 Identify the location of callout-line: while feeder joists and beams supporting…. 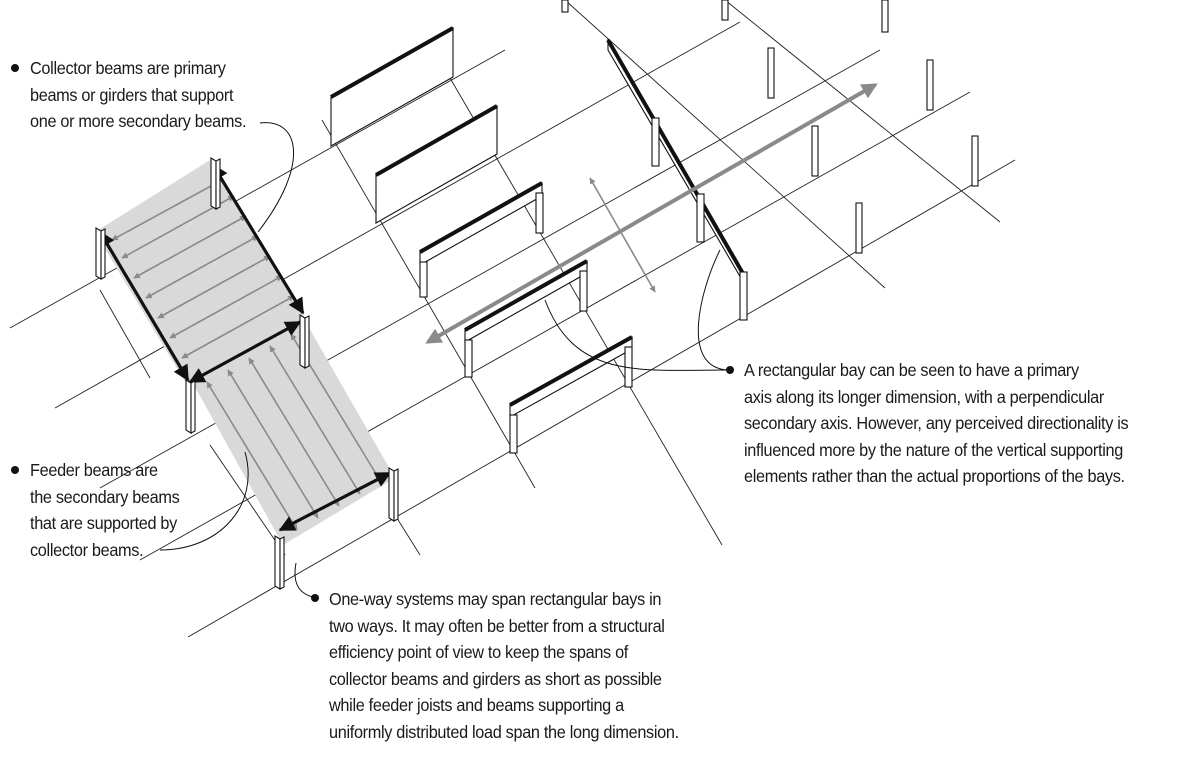
(476, 705).